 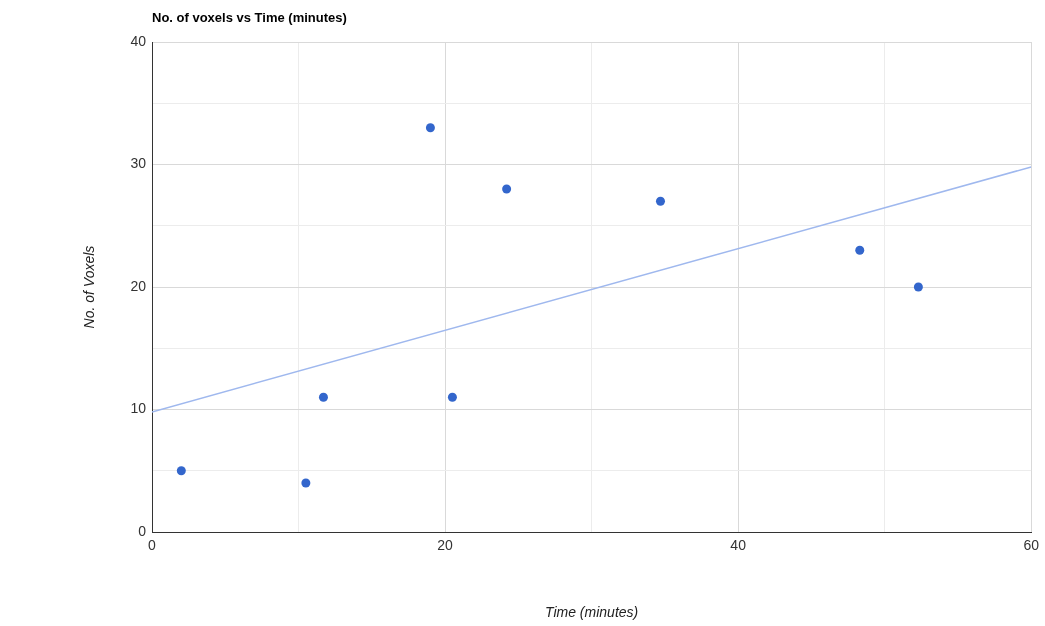 What do you see at coordinates (138, 408) in the screenshot?
I see `y-tick-label: 10` at bounding box center [138, 408].